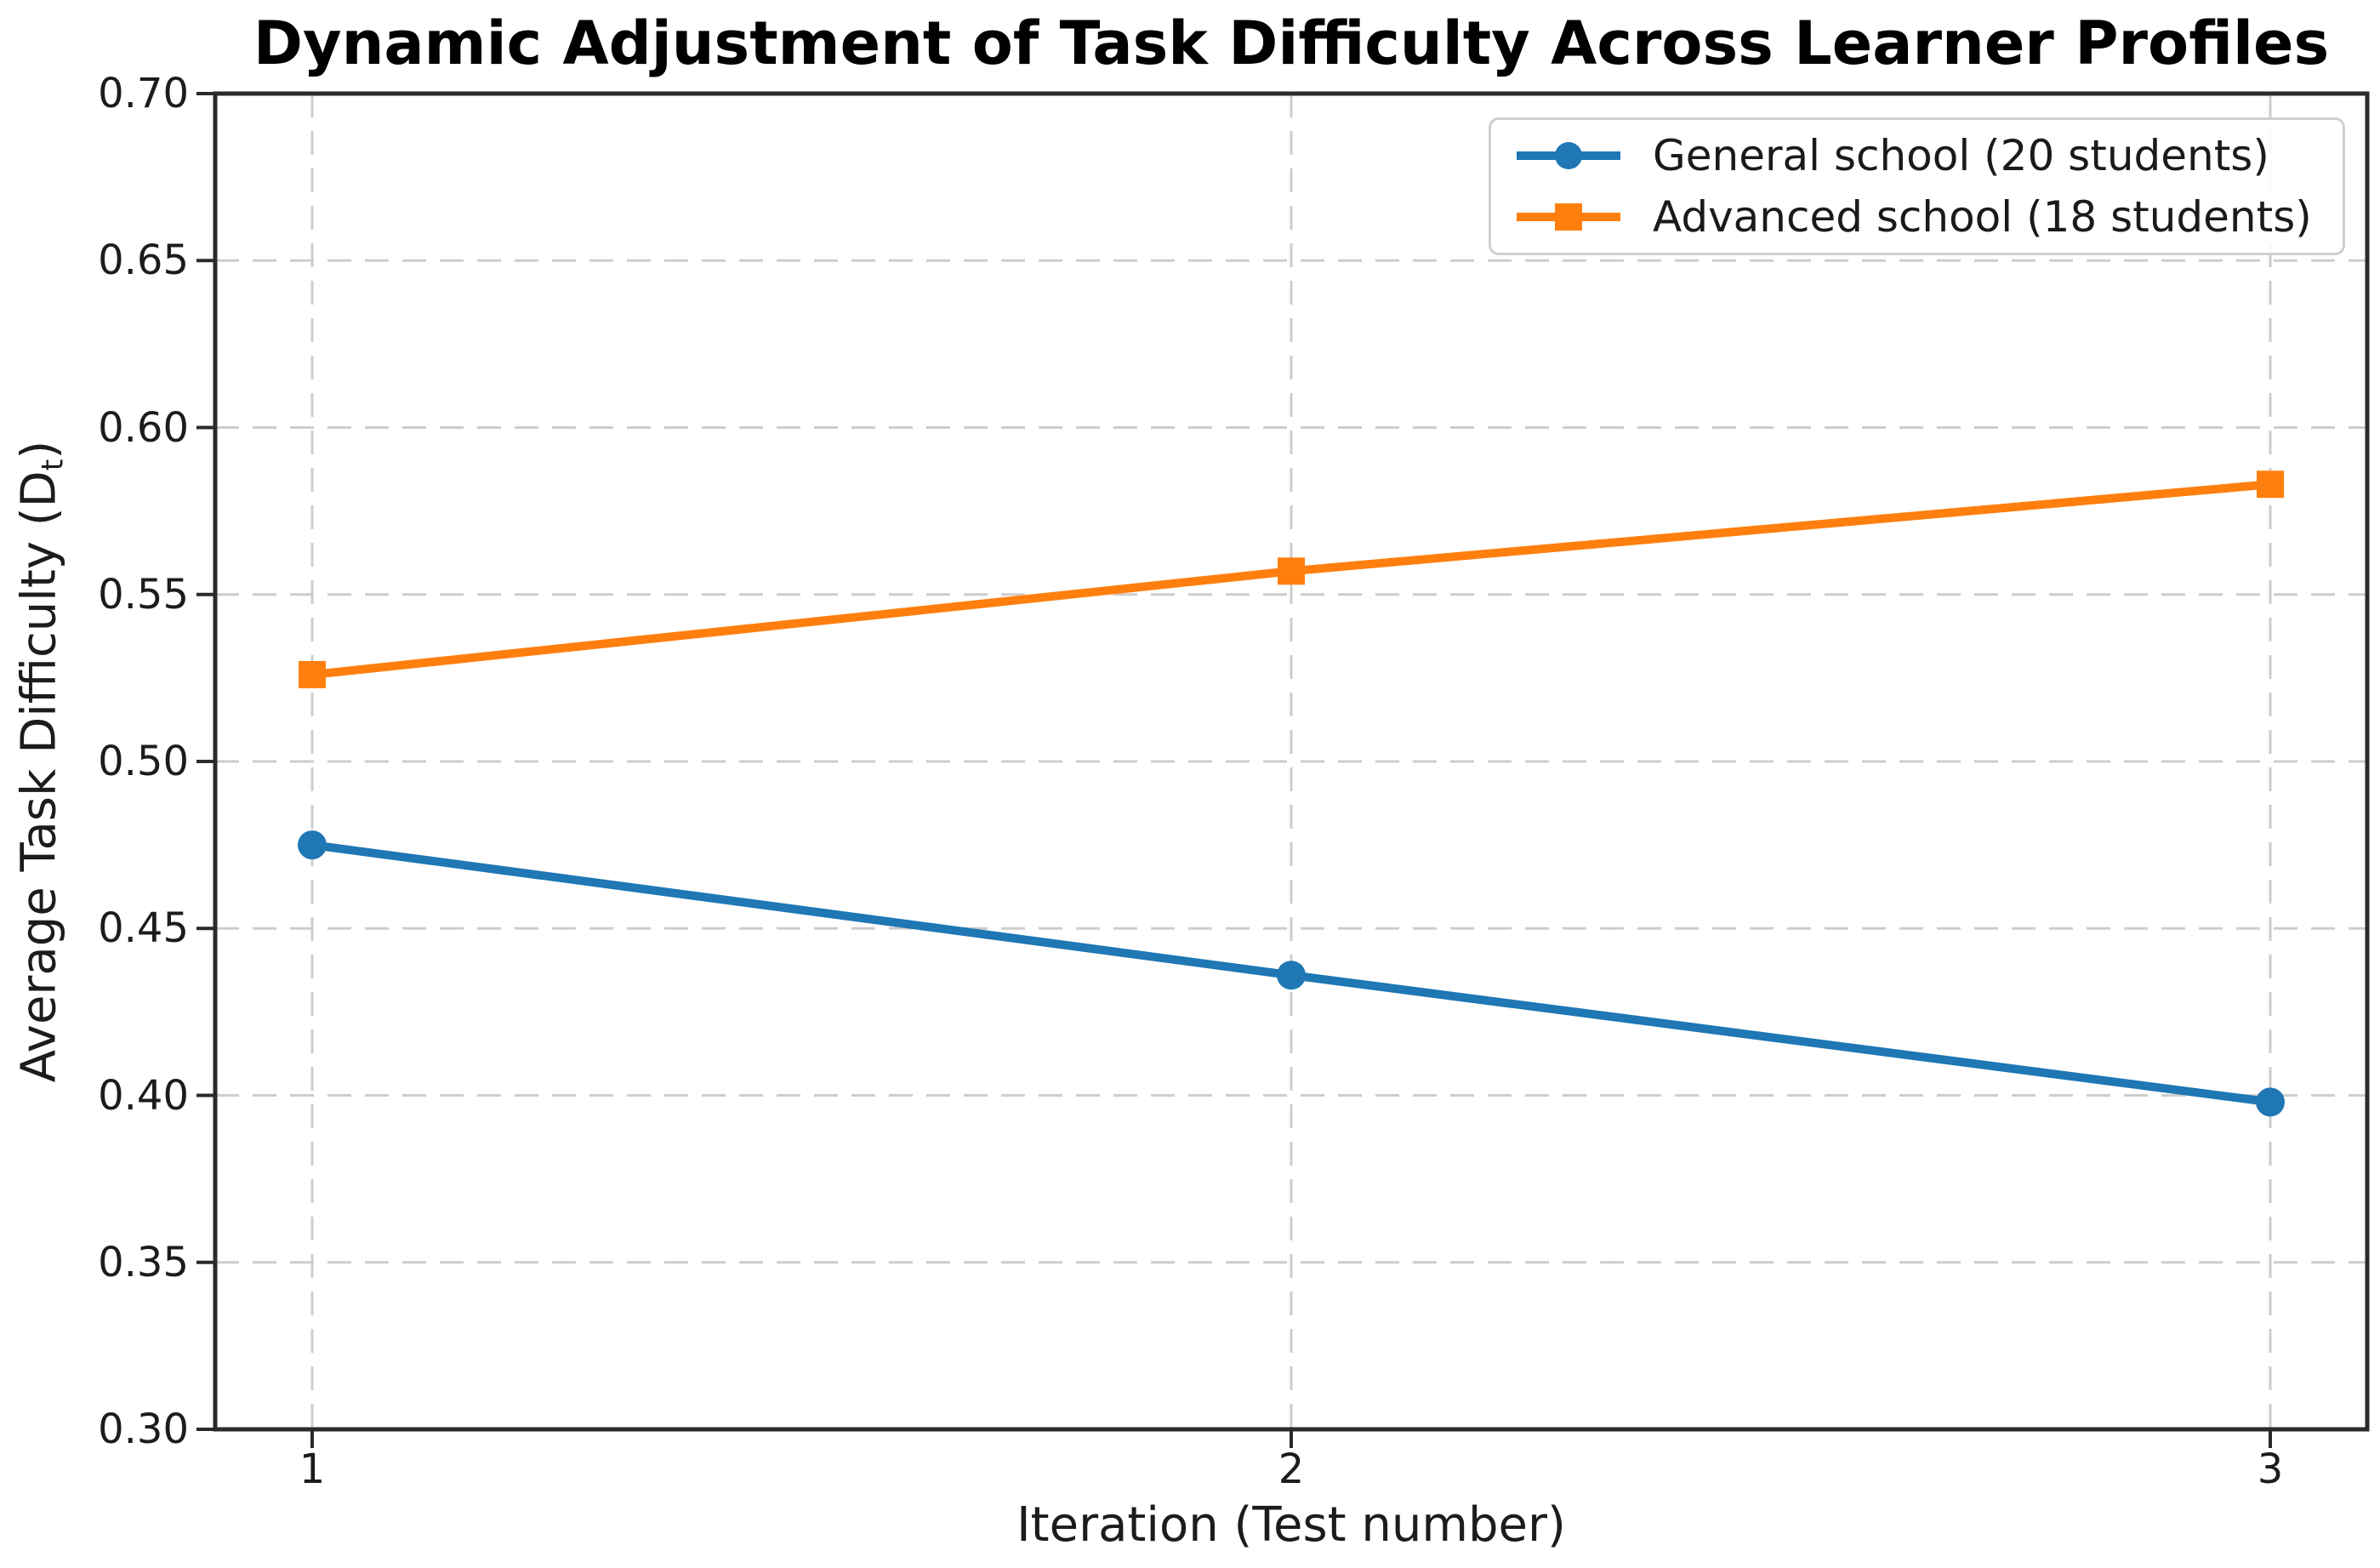 The image size is (2380, 1568). What do you see at coordinates (1568, 155) in the screenshot?
I see `legend-line-circle-marker-icon` at bounding box center [1568, 155].